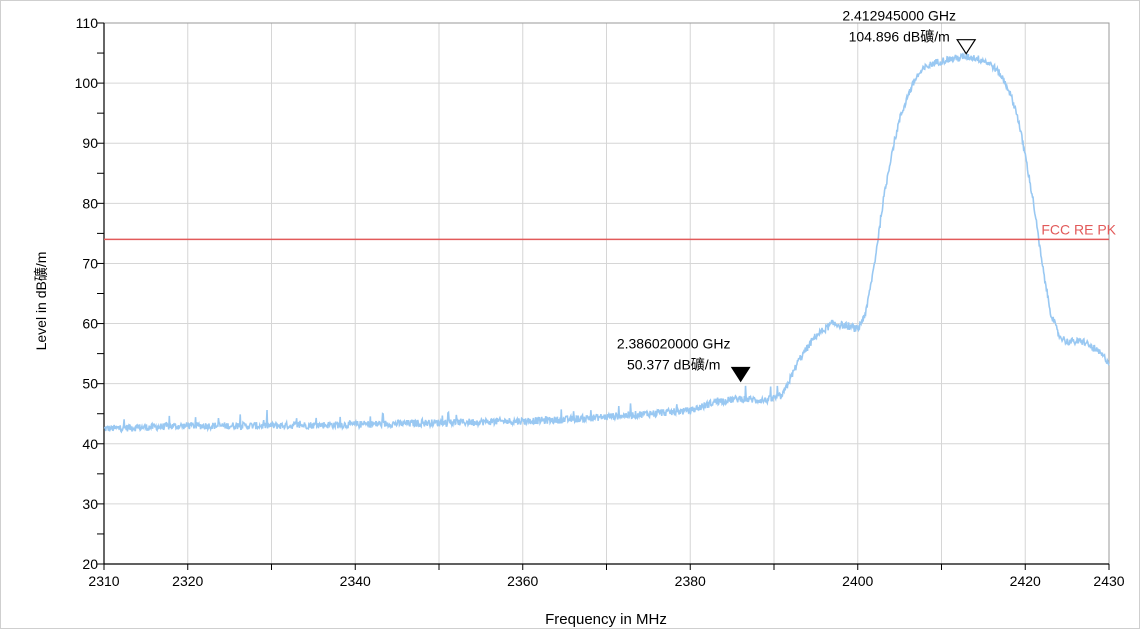 Image resolution: width=1140 pixels, height=635 pixels. What do you see at coordinates (87, 83) in the screenshot?
I see `y-tick-label: 100` at bounding box center [87, 83].